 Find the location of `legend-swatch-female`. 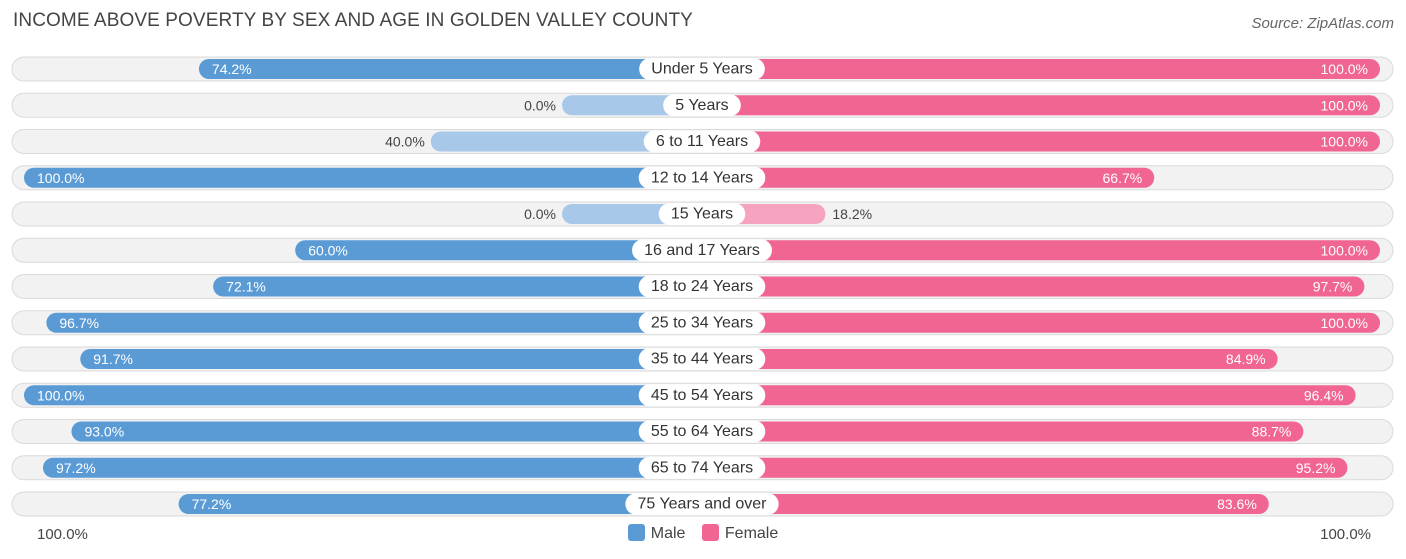

legend-swatch-female is located at coordinates (710, 532).